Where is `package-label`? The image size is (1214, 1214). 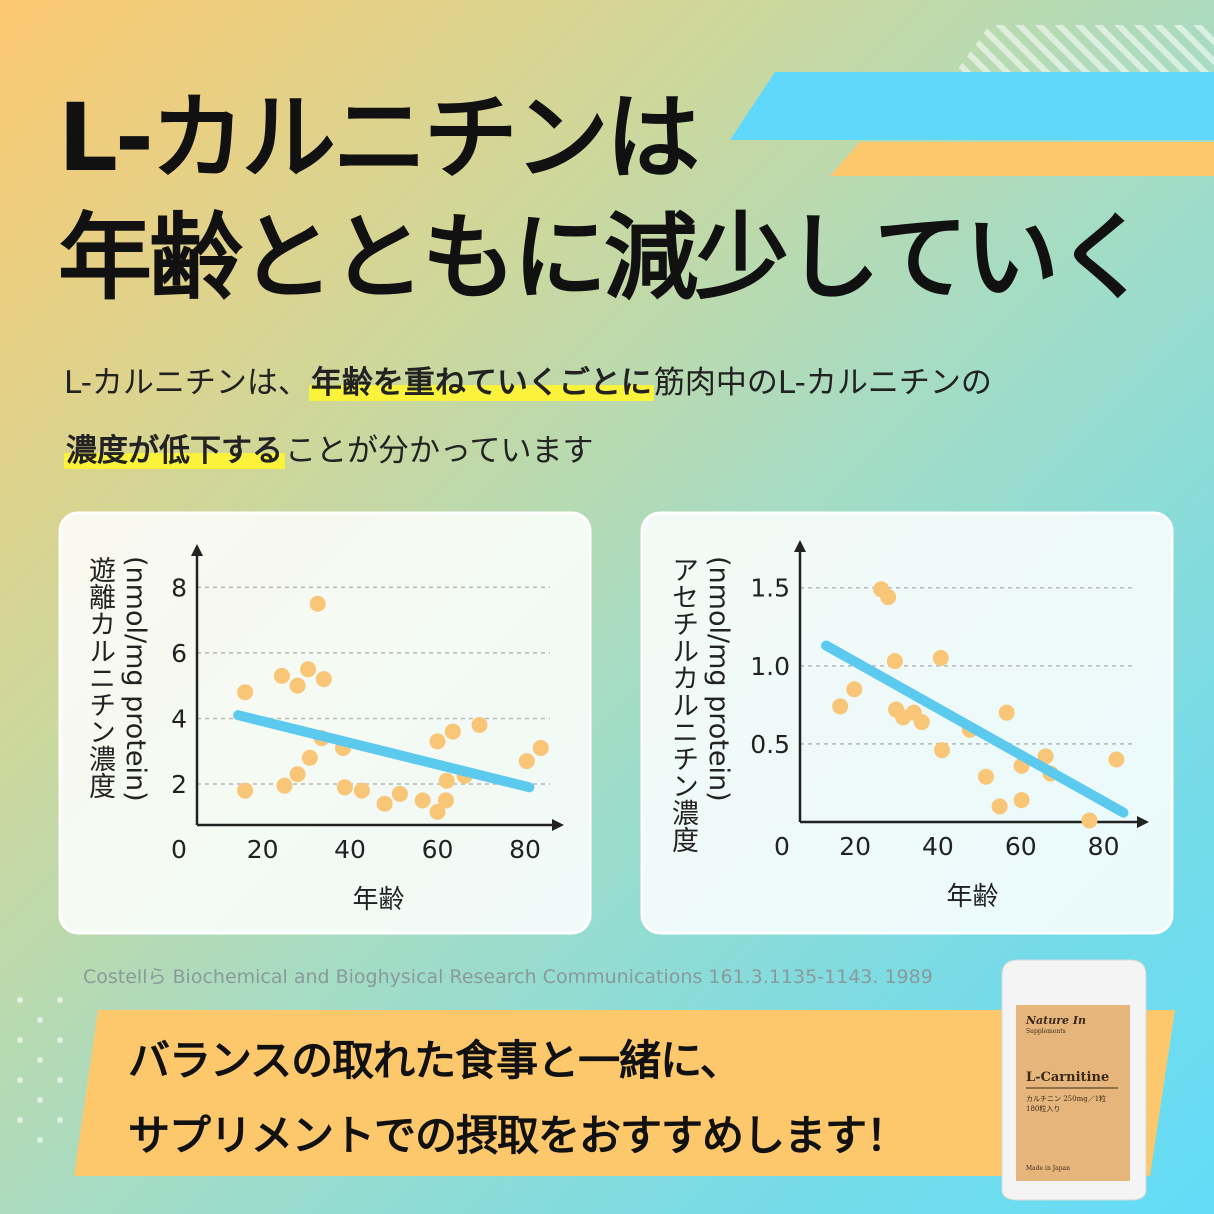 package-label is located at coordinates (1073, 1093).